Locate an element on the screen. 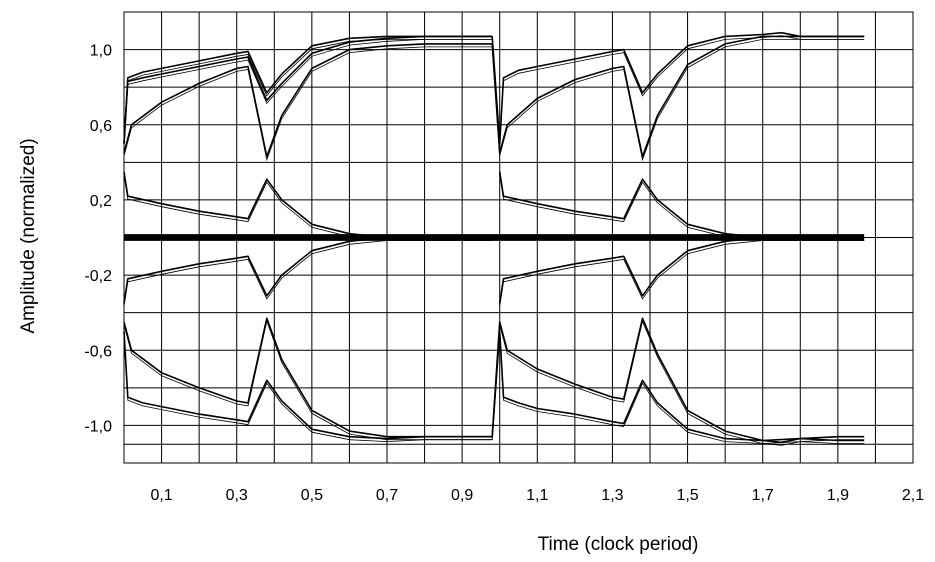  y-tick-label: -0,2 is located at coordinates (98, 276).